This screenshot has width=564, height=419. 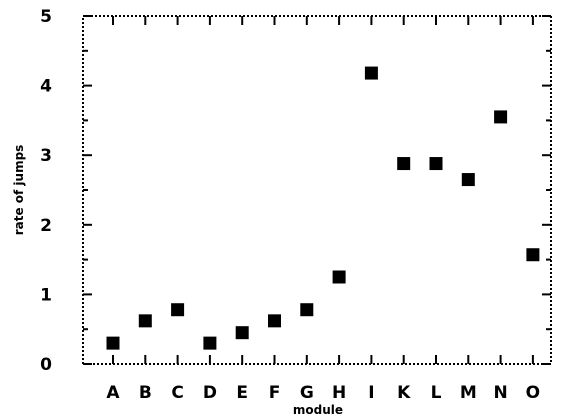 I want to click on y-tick-label: 2, so click(x=46, y=226).